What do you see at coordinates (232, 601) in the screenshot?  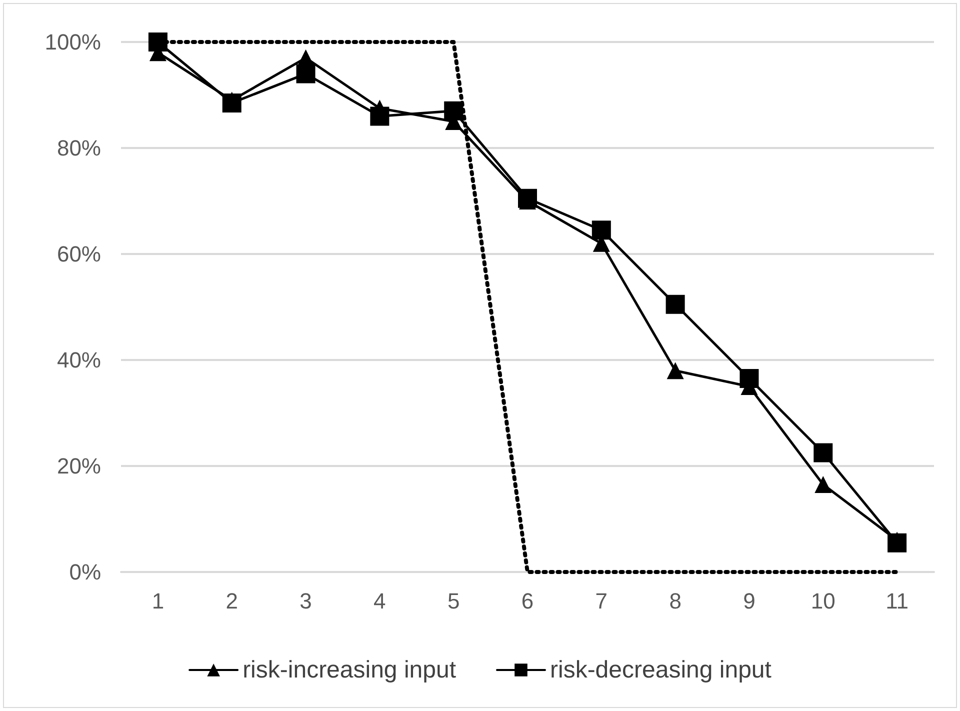 I see `x-tick-label: 2` at bounding box center [232, 601].